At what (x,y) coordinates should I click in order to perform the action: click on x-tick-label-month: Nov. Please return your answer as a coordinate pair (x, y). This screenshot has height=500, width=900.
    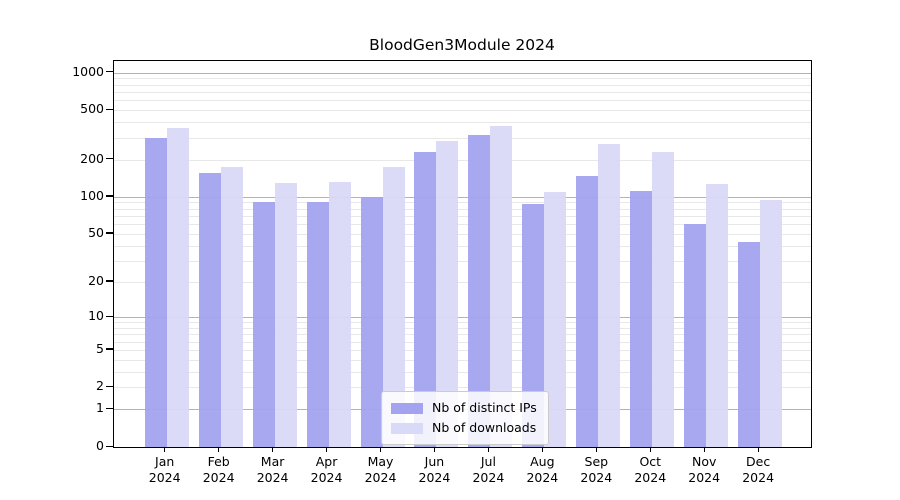
    Looking at the image, I should click on (704, 461).